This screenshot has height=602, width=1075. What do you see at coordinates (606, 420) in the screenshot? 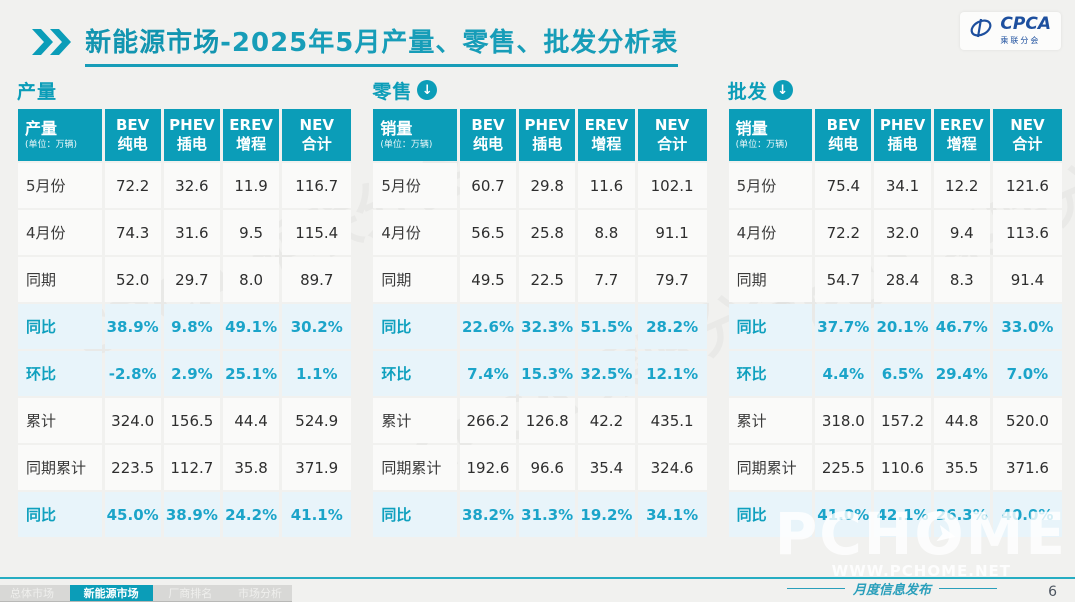
I see `data-cell: 42.2` at bounding box center [606, 420].